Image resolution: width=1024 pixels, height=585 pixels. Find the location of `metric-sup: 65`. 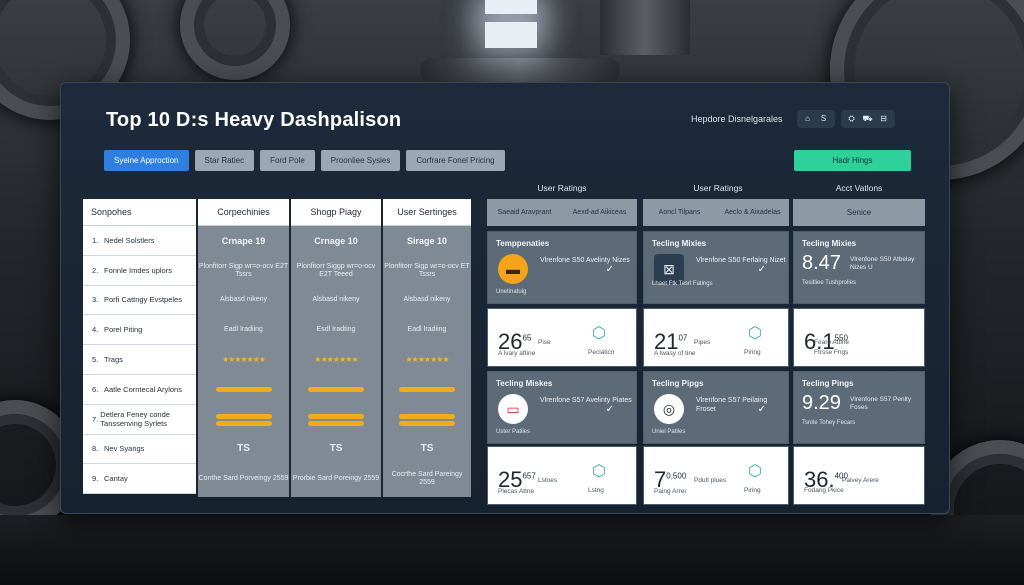

metric-sup: 65 is located at coordinates (527, 338).